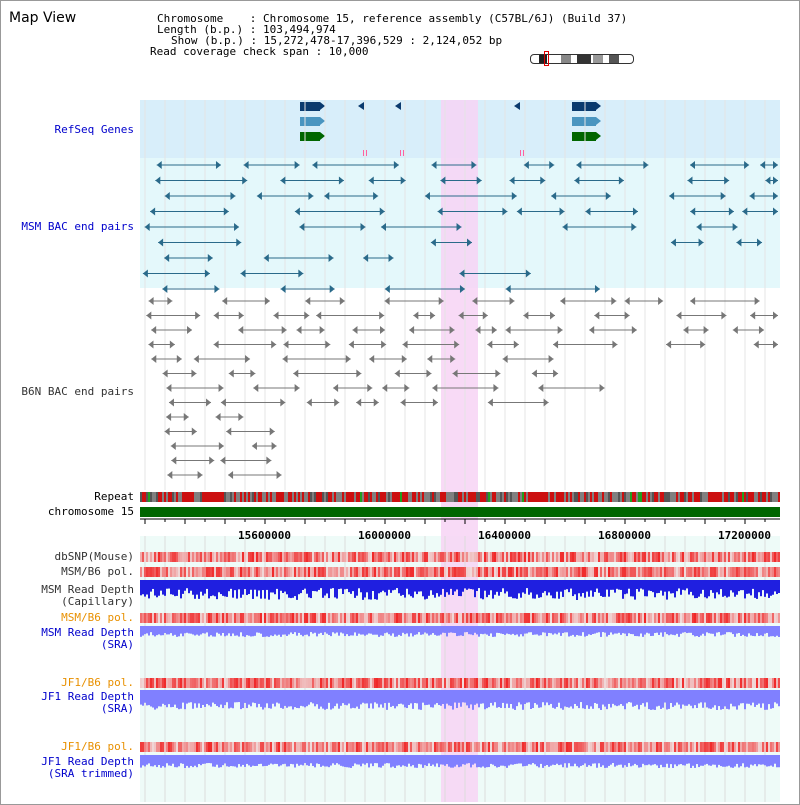 The height and width of the screenshot is (805, 800). I want to click on msm-depth-capillary-label-2: (Capillary), so click(97, 601).